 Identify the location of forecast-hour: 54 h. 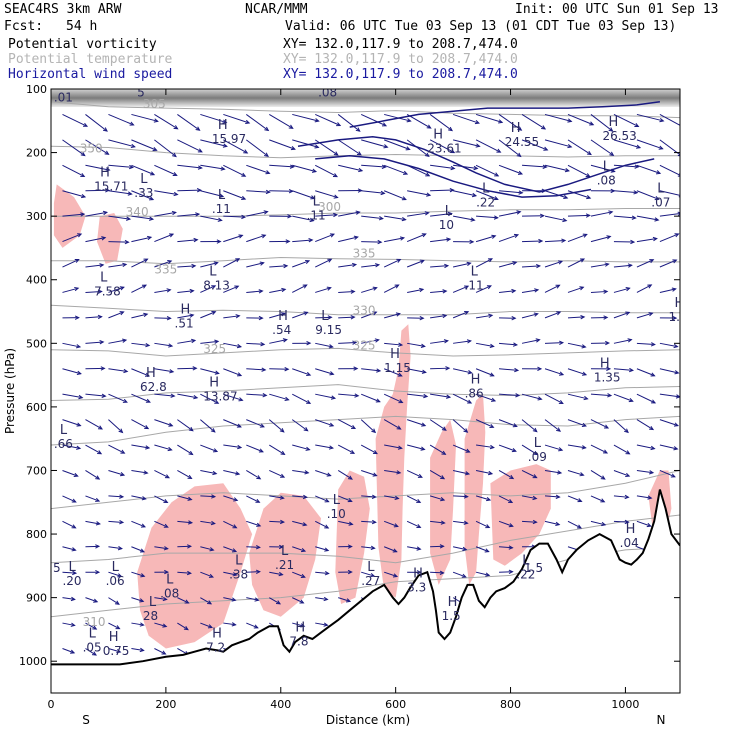
(82, 26).